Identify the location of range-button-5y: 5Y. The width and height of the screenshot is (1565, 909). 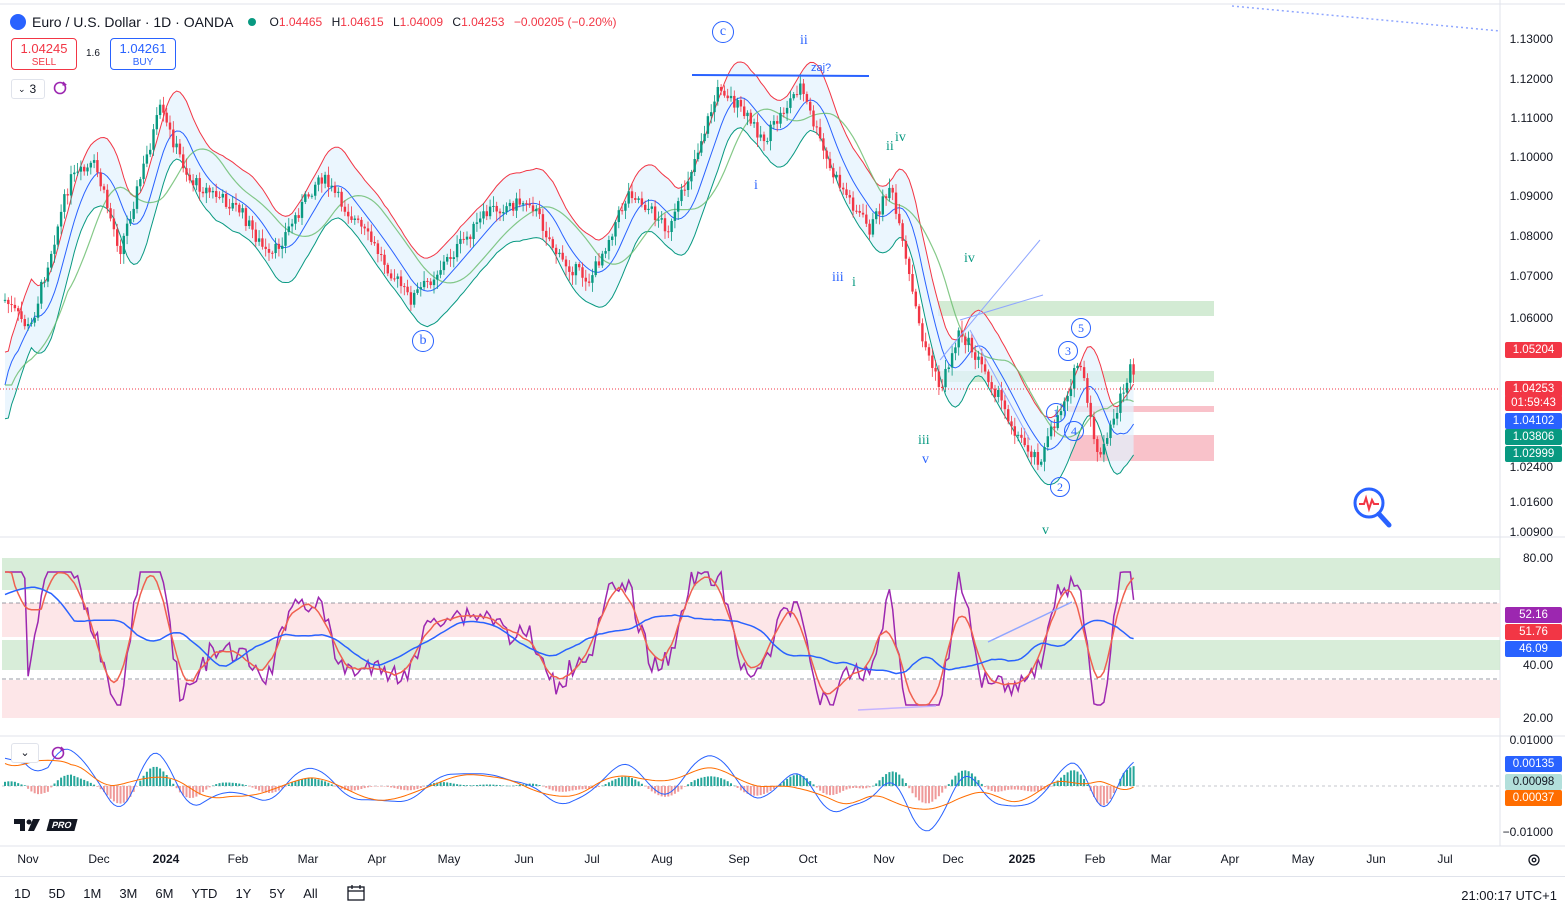
(277, 893).